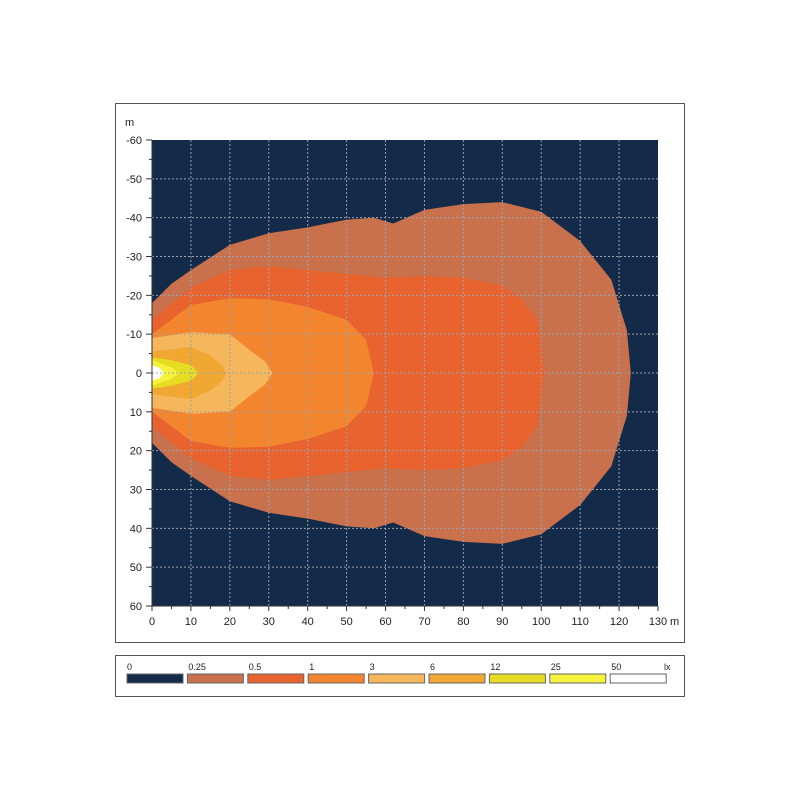 This screenshot has width=800, height=800. I want to click on x-tick-label: 130, so click(658, 622).